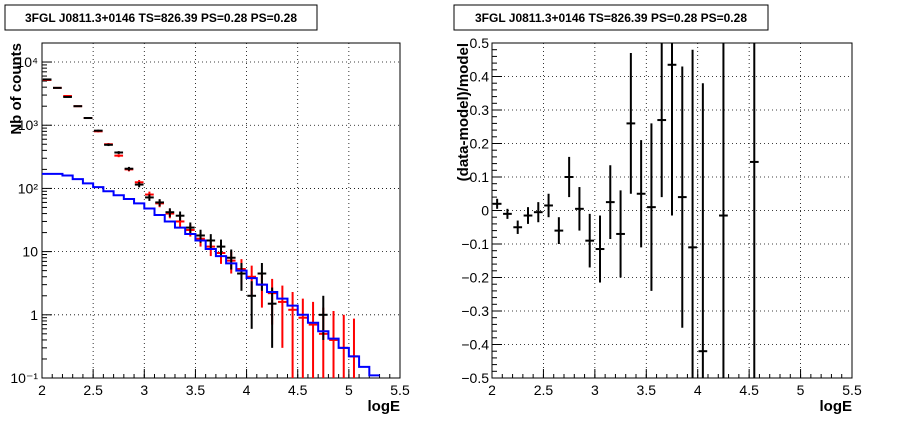 This screenshot has height=421, width=898. Describe the element at coordinates (485, 211) in the screenshot. I see `y-tick-label: 0` at that location.